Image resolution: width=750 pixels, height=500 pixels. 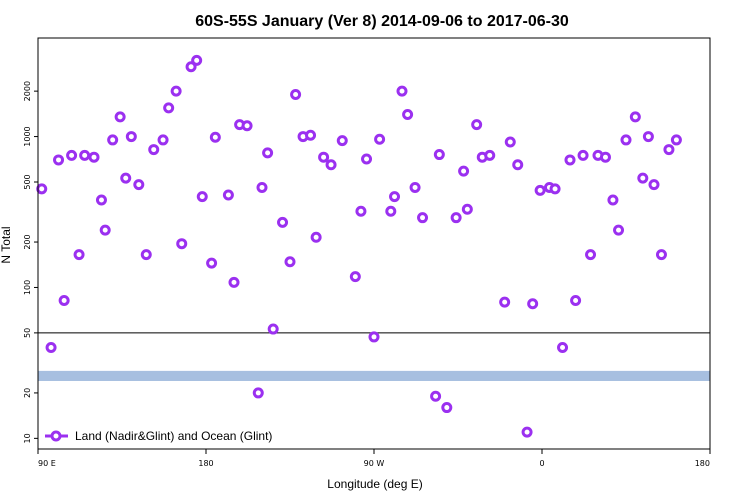 I want to click on band, so click(x=374, y=375).